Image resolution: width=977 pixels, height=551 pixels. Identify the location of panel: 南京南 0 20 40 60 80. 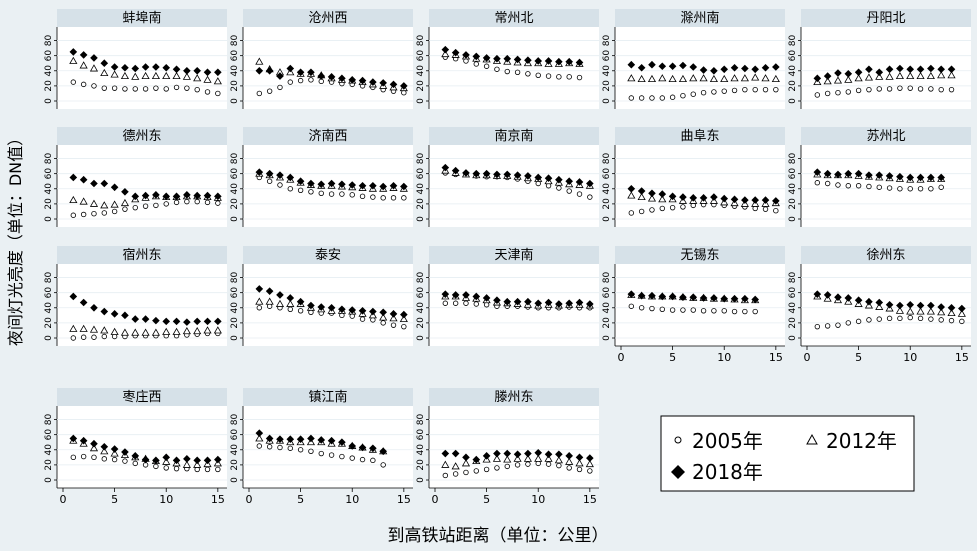
(507, 177).